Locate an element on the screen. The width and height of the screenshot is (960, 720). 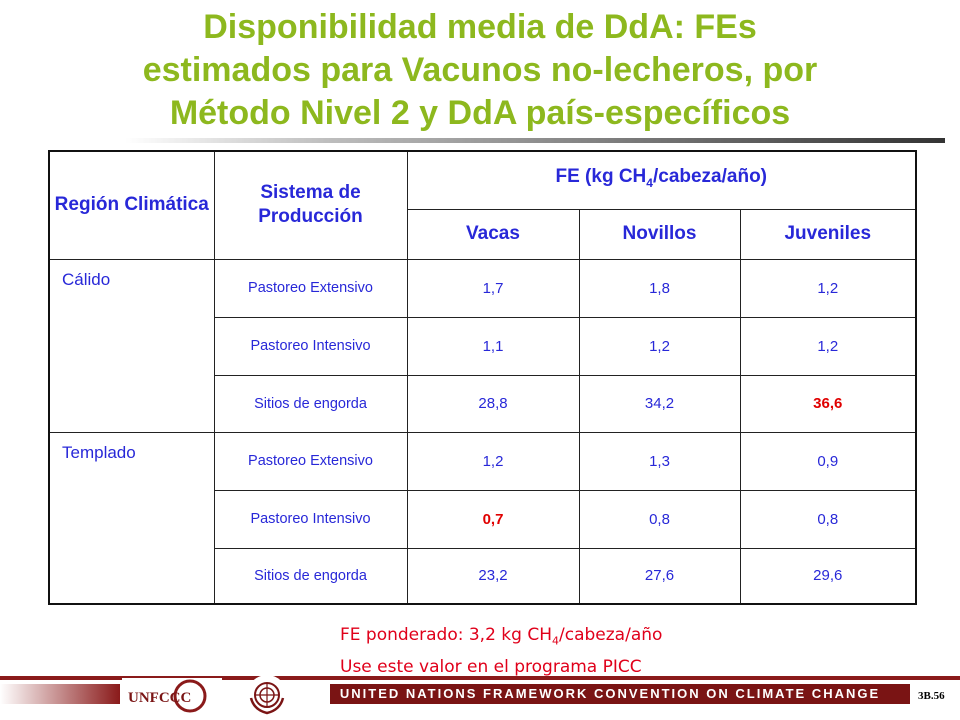
value-vacas: 1,7 is located at coordinates (493, 288).